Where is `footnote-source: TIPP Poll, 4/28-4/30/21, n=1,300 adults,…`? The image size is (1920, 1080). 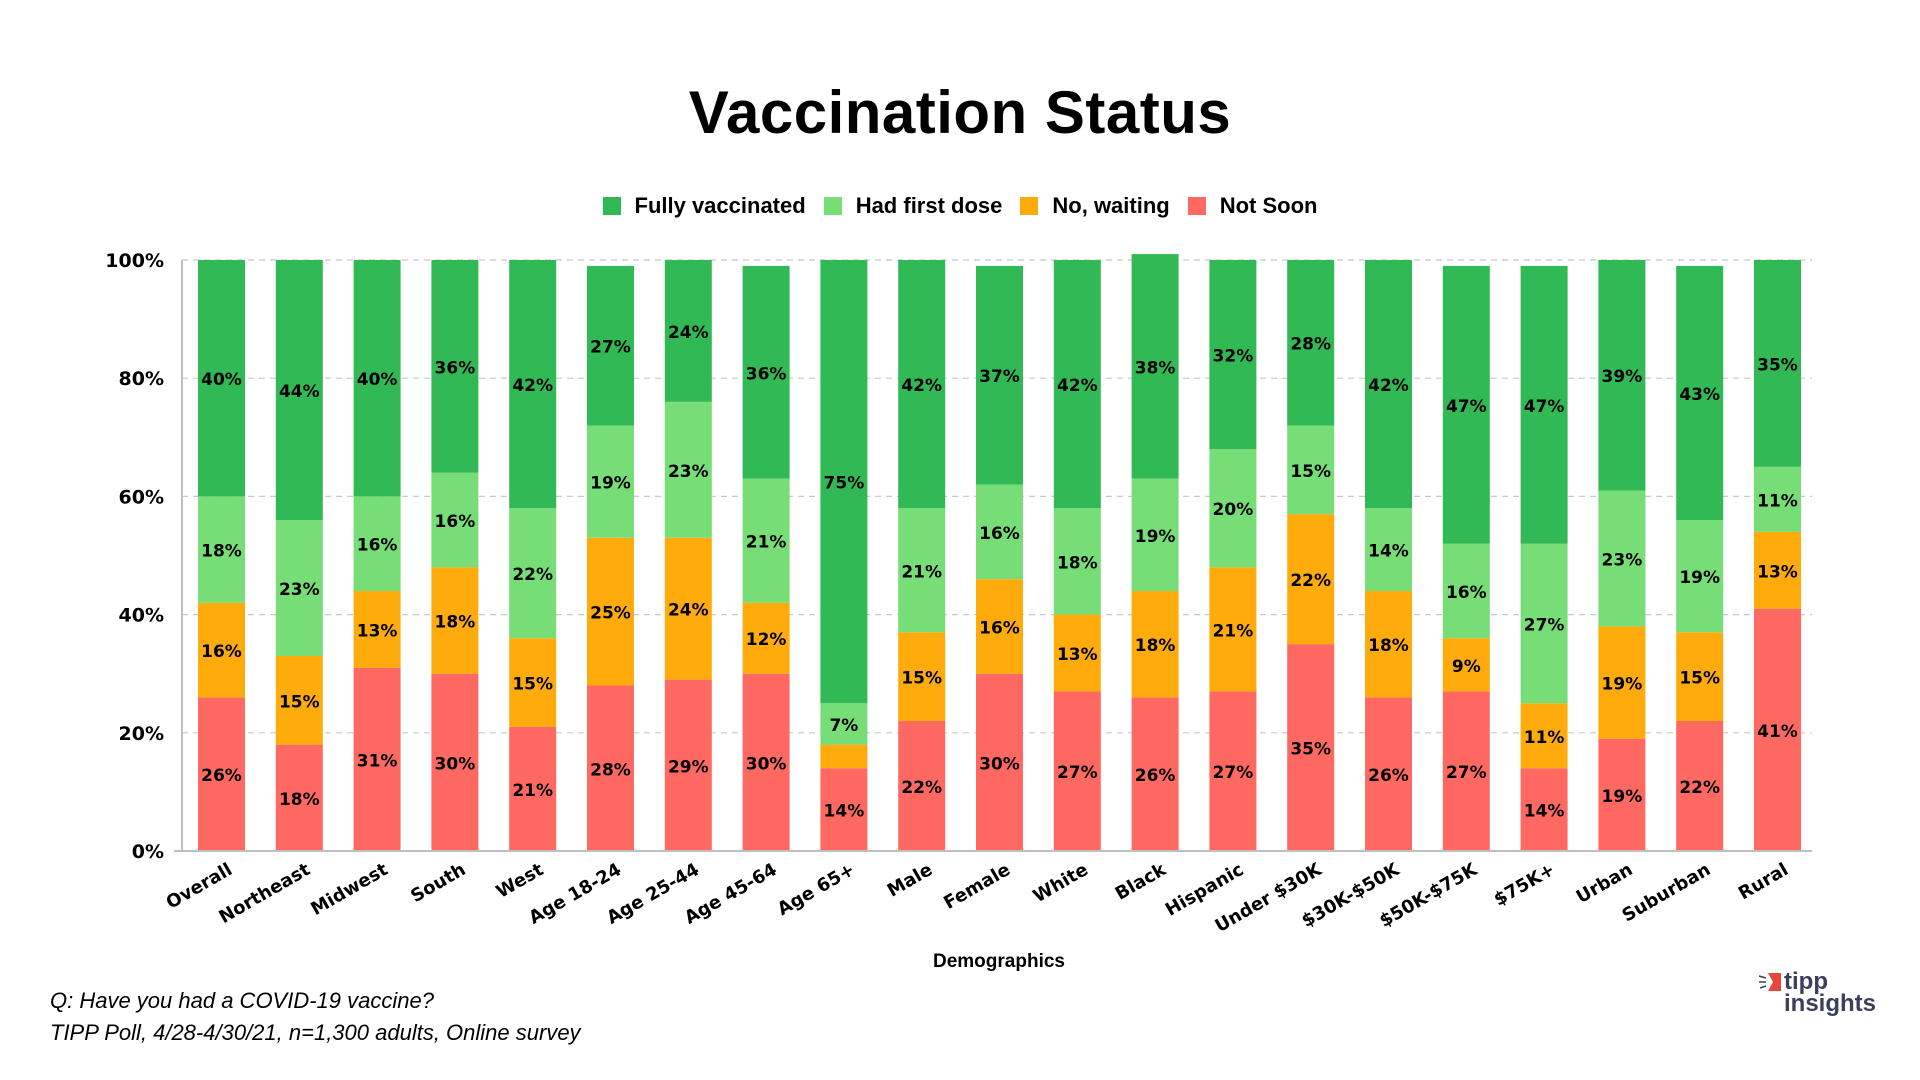 footnote-source: TIPP Poll, 4/28-4/30/21, n=1,300 adults,… is located at coordinates (315, 1032).